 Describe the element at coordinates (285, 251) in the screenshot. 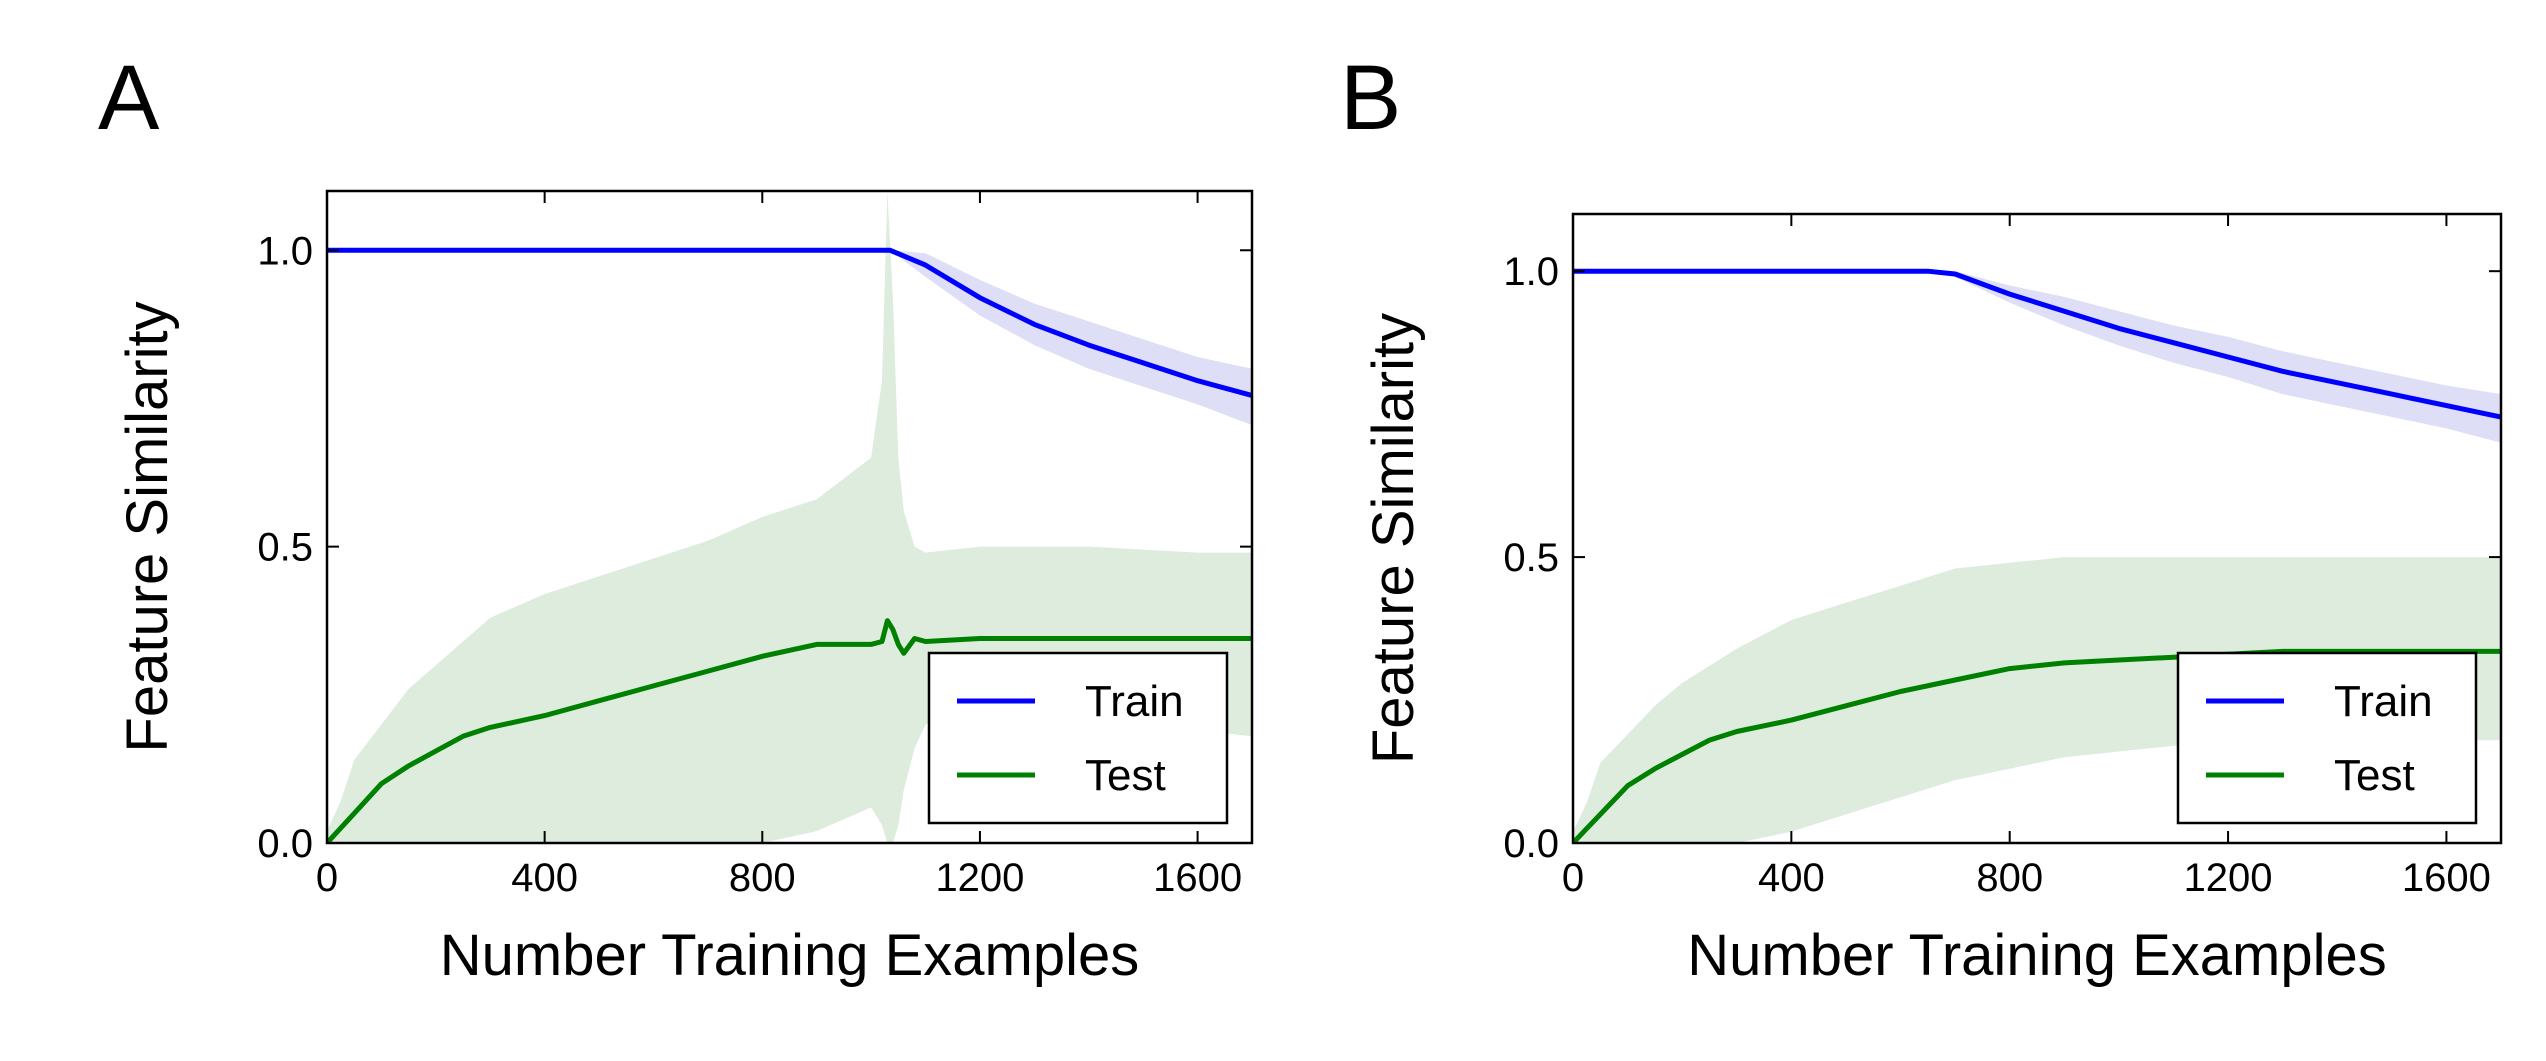

I see `chart-a-ytick-label: 1.0` at that location.